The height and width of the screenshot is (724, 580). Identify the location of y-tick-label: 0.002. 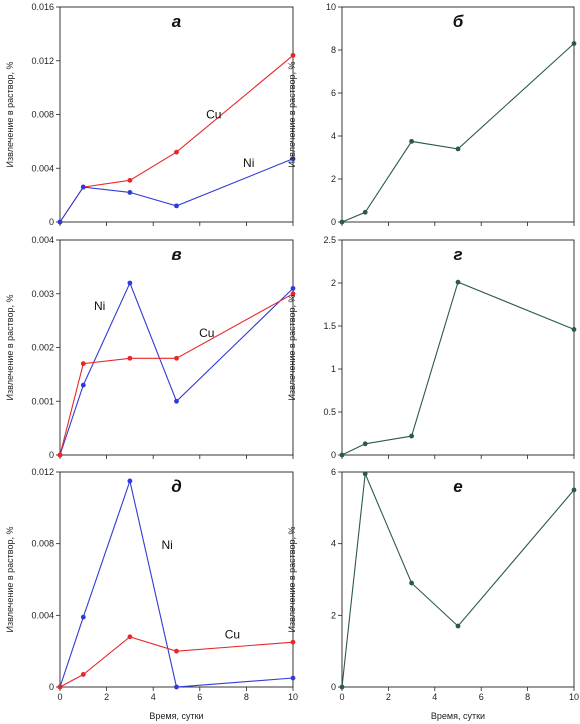
(42, 348).